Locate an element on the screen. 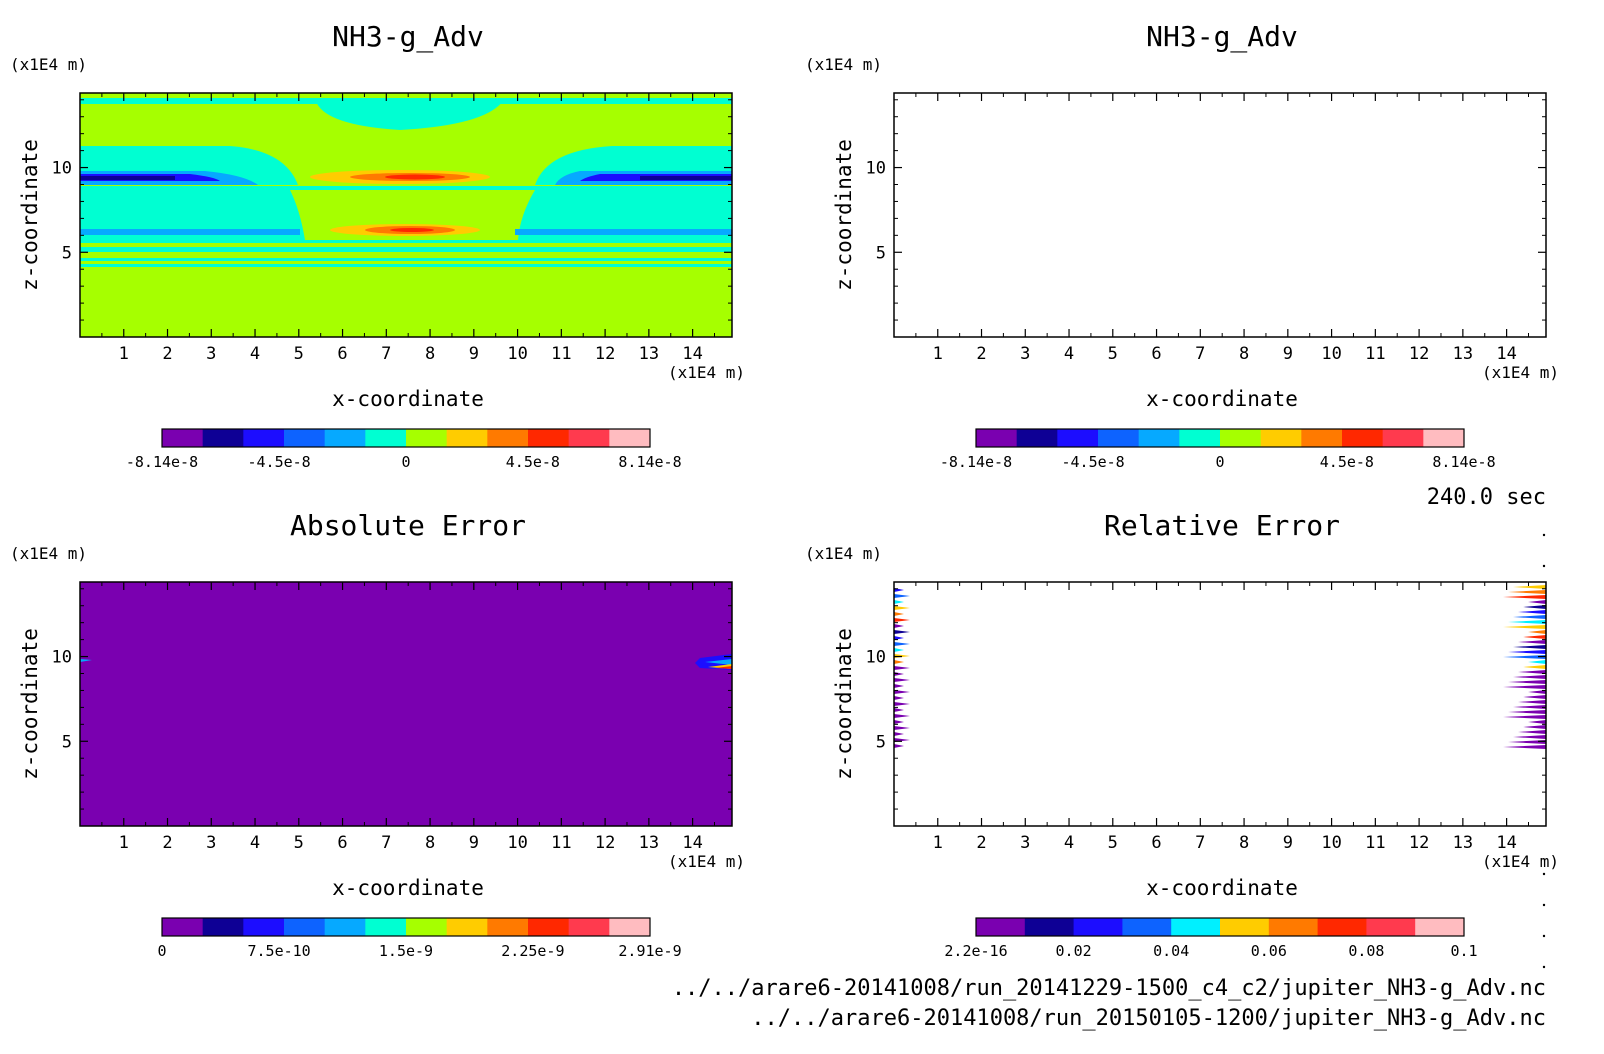  error-region-right is located at coordinates (1524, 667).